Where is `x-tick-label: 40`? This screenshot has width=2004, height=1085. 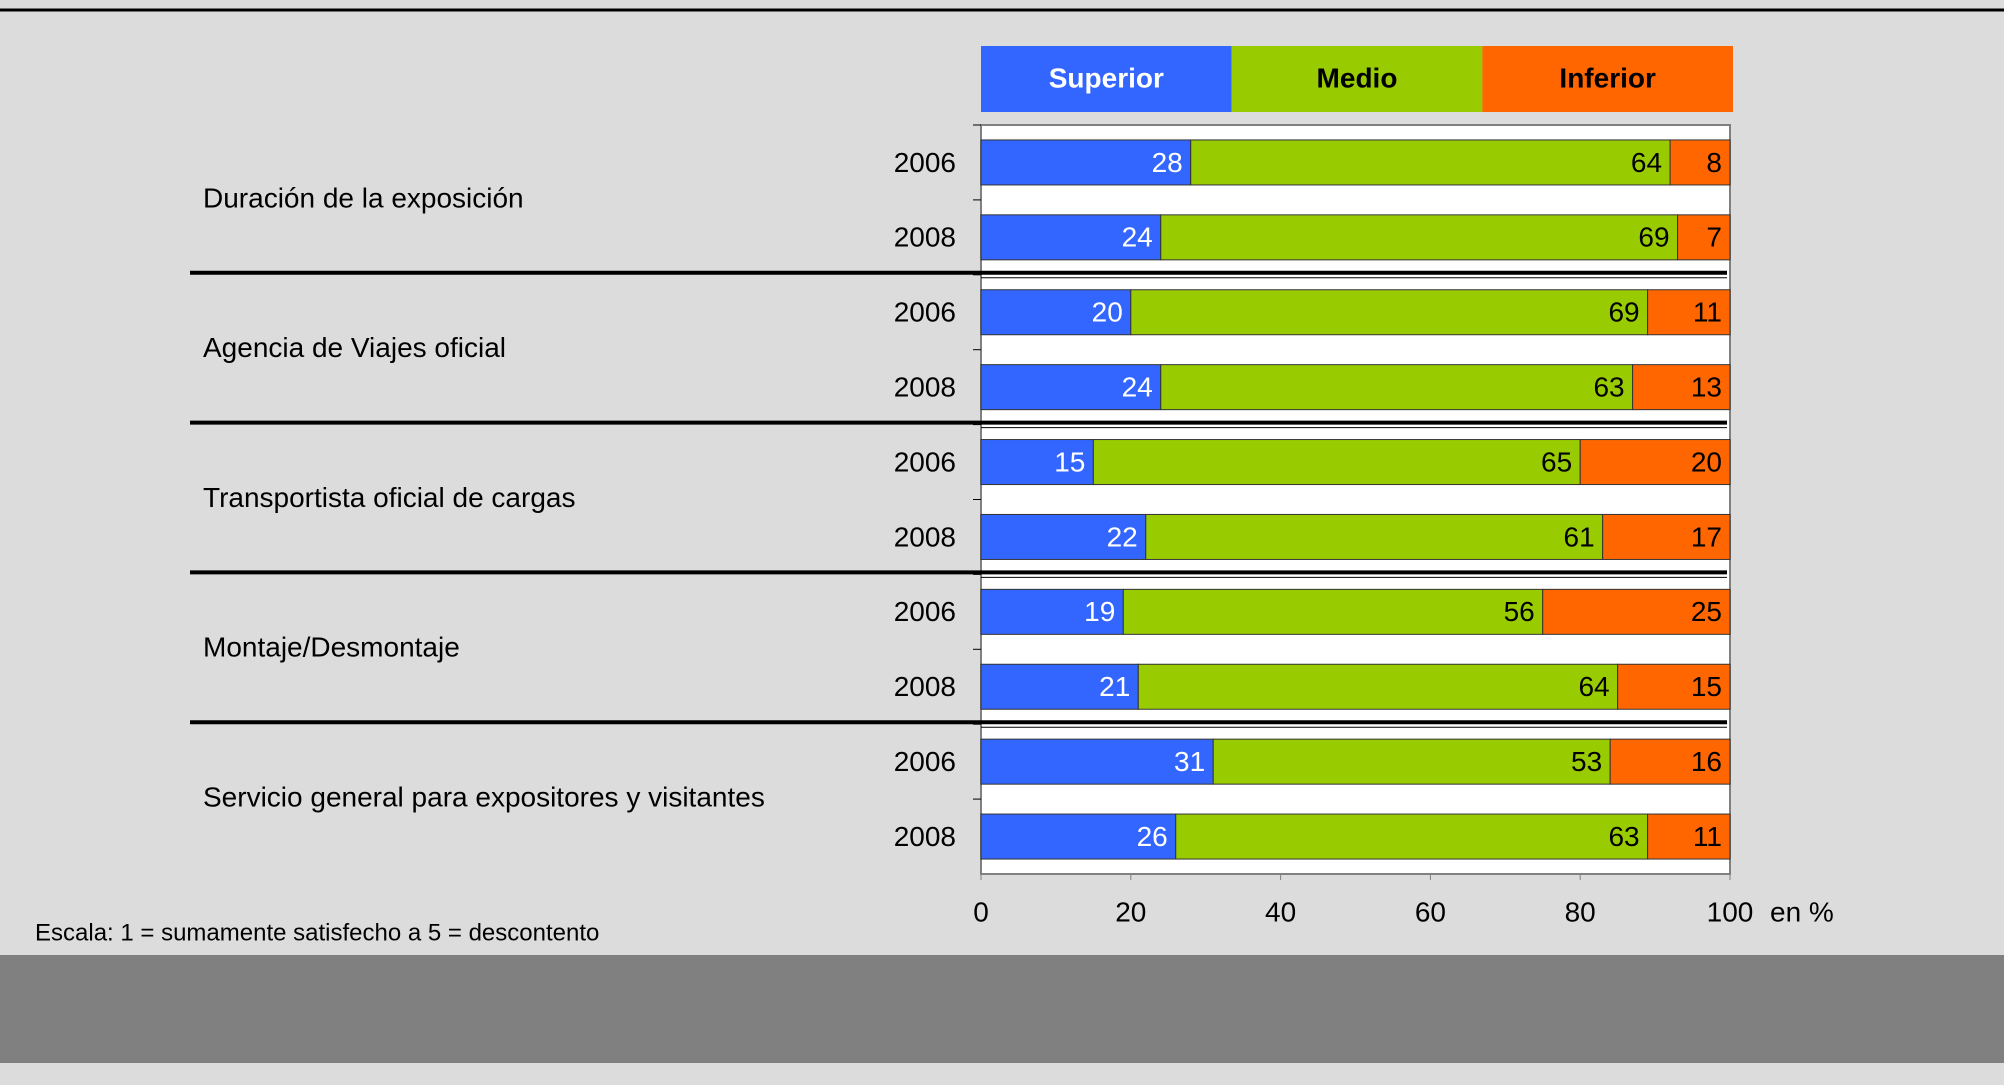 x-tick-label: 40 is located at coordinates (1280, 911).